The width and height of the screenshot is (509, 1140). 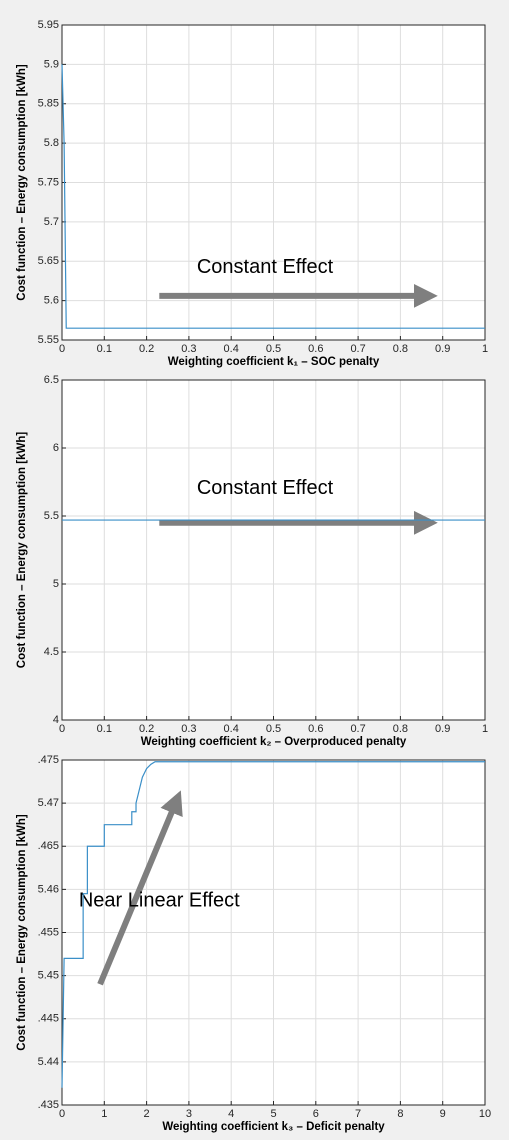 What do you see at coordinates (48, 760) in the screenshot?
I see `y-tick-label: .475` at bounding box center [48, 760].